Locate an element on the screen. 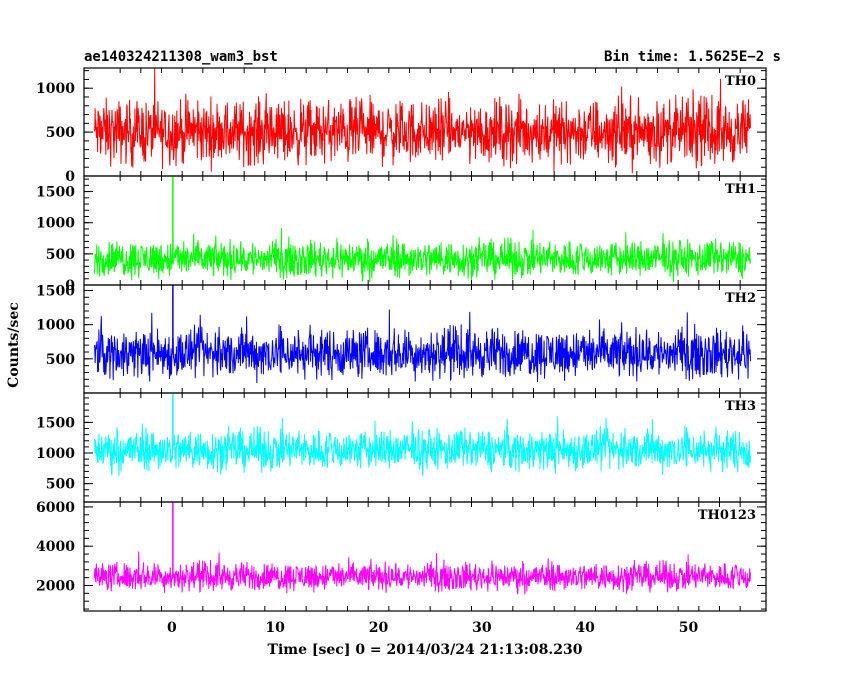 This screenshot has height=680, width=850. series-th1 is located at coordinates (422, 255).